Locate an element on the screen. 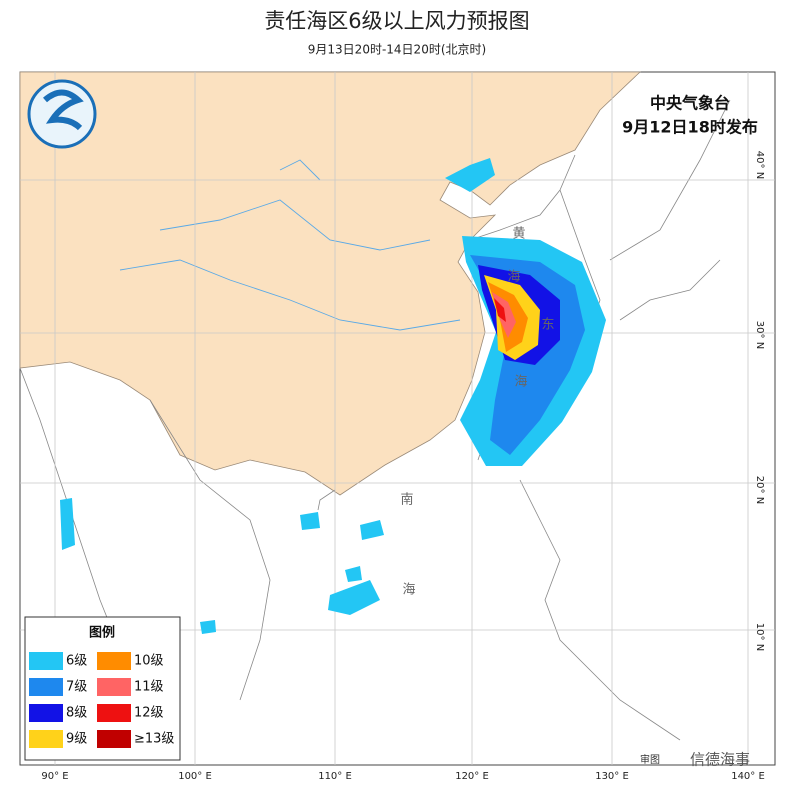 The image size is (795, 797). legend-label: ≥13级 is located at coordinates (154, 739).